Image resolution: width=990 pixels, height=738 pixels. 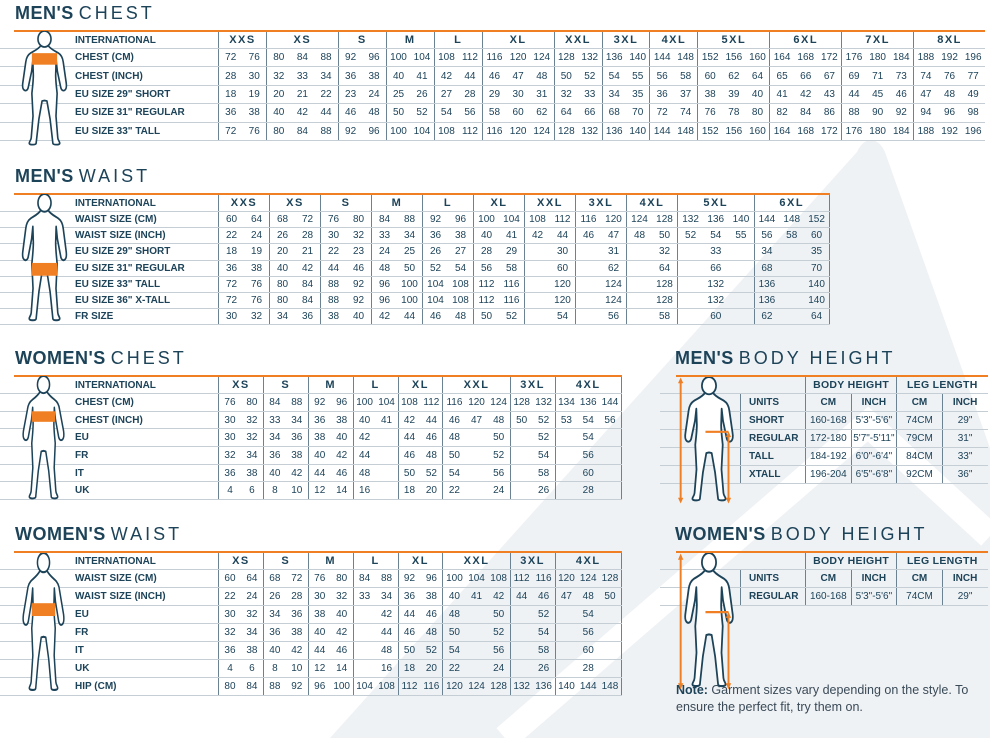 I want to click on size-group-header: XL, so click(x=420, y=561).